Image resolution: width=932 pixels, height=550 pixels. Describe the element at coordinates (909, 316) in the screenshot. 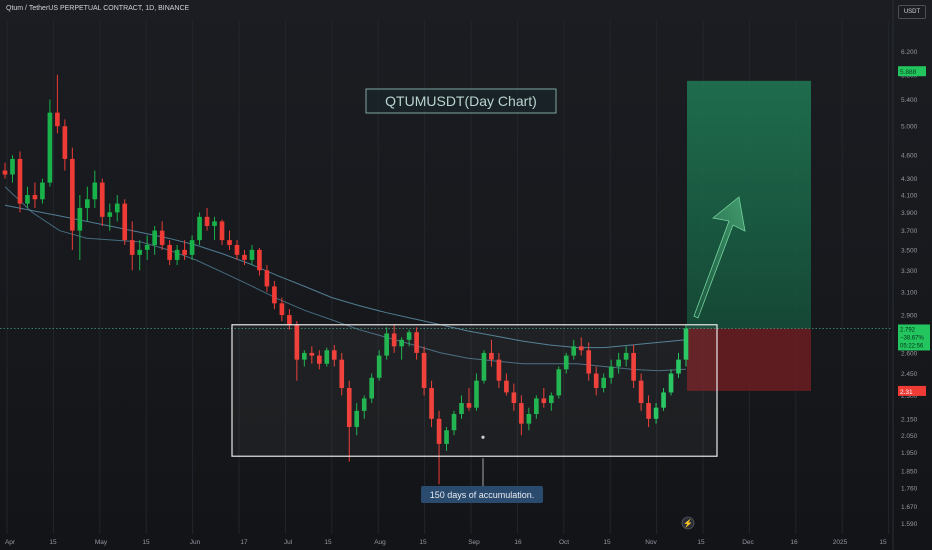

I see `y-tick-label: 2.900` at that location.